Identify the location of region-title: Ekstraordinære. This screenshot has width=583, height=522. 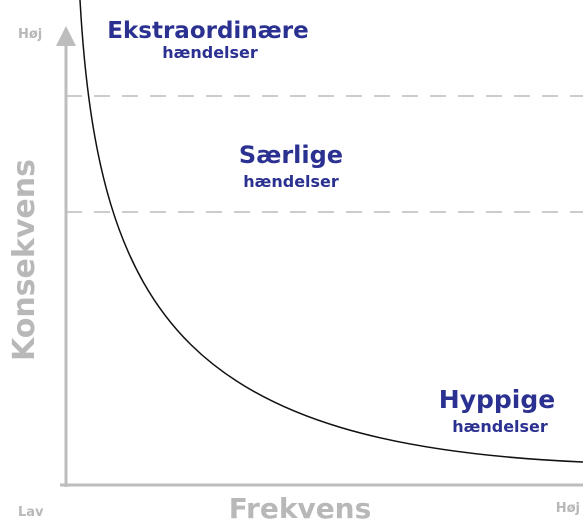
(207, 31).